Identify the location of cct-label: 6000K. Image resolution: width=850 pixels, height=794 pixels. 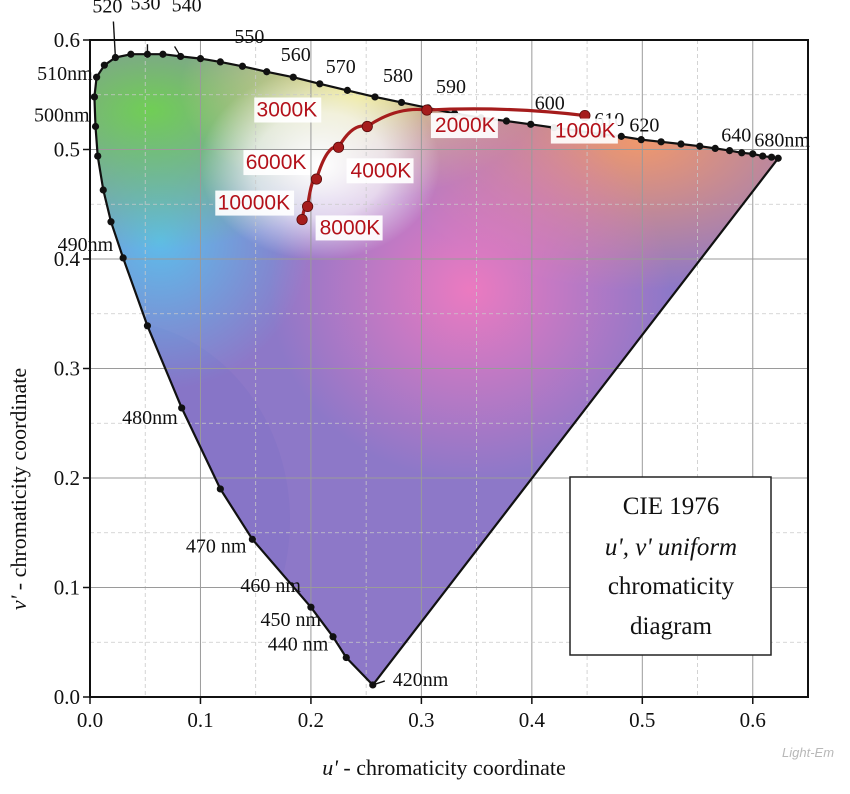
(276, 162).